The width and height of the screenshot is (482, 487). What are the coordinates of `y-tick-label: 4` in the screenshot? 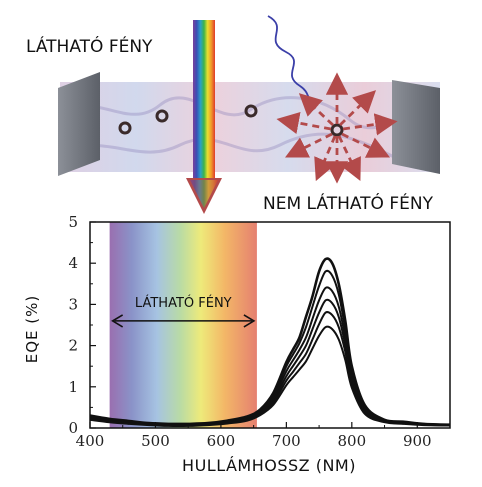 It's located at (73, 263).